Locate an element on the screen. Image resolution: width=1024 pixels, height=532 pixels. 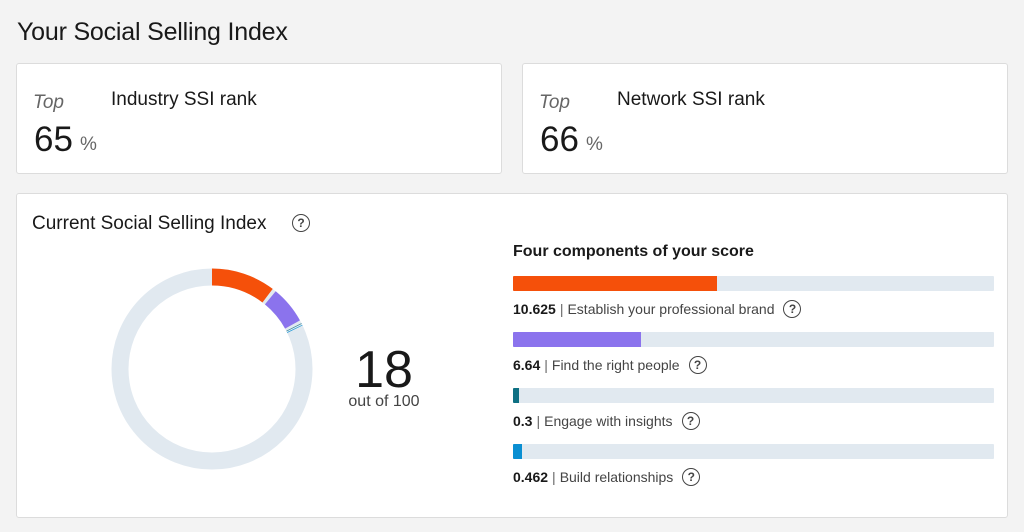
component-label: Establish your professional brand is located at coordinates (671, 309).